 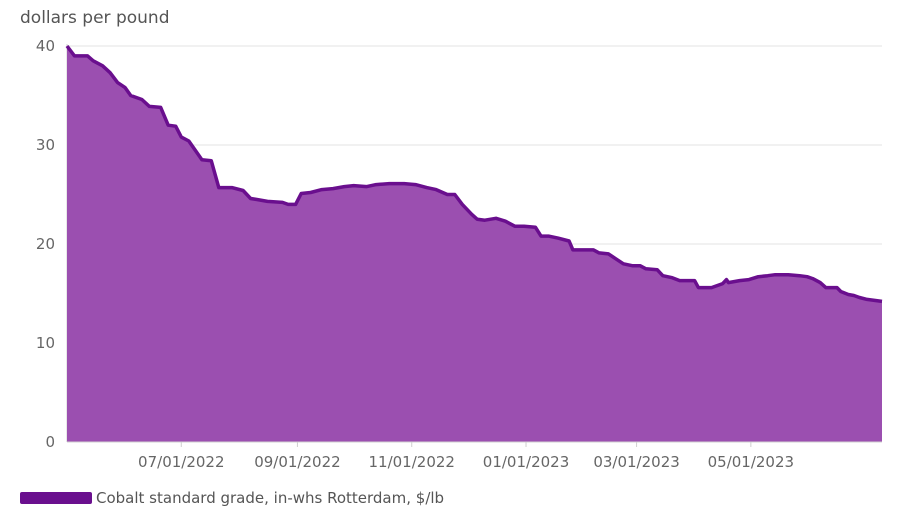 I want to click on x-tick-label: 11/01/2022, so click(x=412, y=462).